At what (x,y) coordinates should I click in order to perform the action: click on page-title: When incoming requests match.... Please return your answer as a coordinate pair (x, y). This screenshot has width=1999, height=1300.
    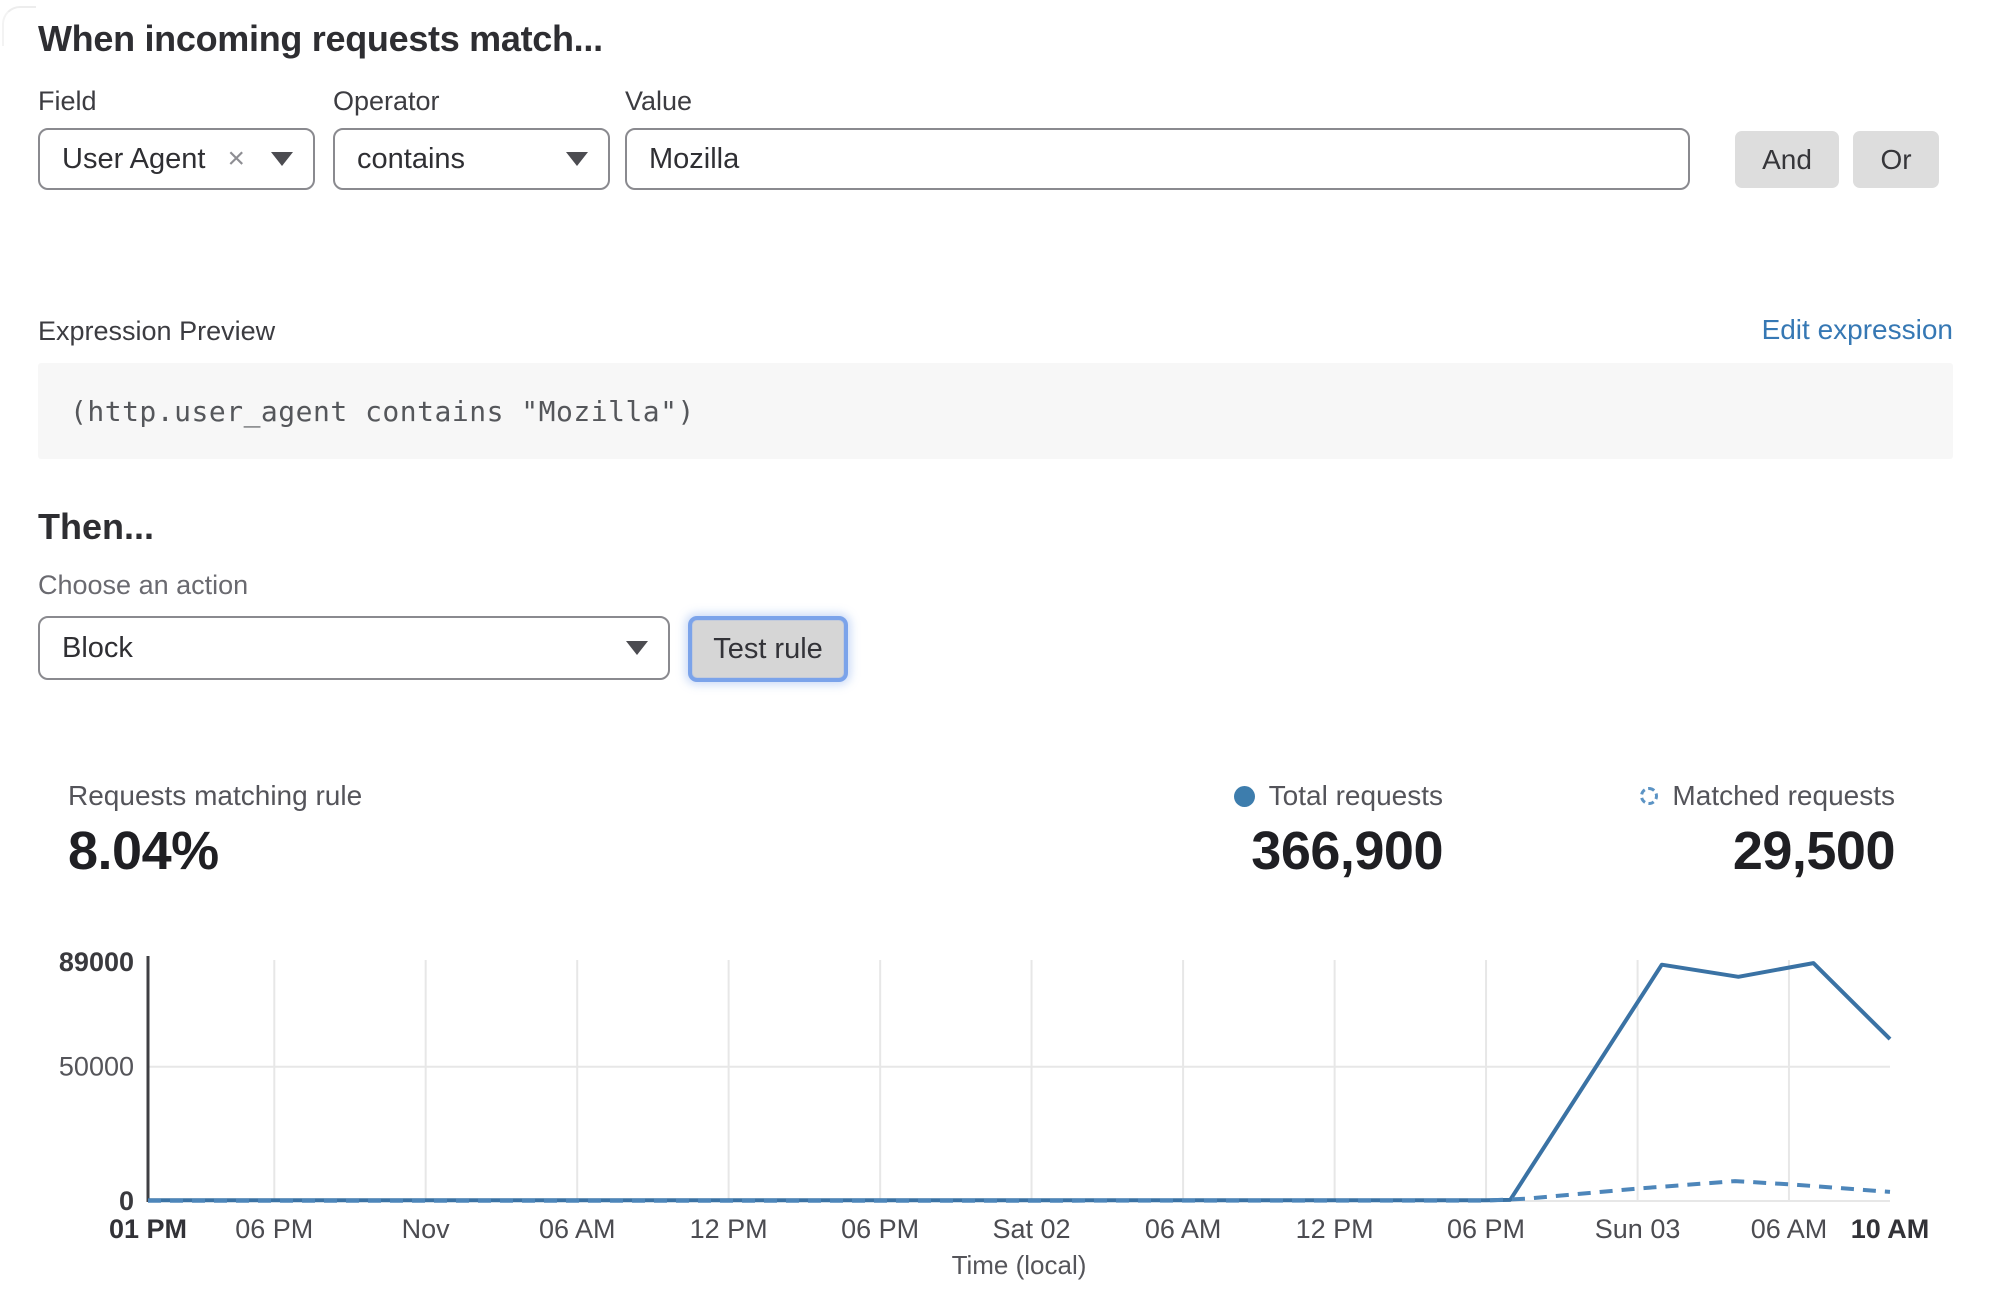
    Looking at the image, I should click on (320, 38).